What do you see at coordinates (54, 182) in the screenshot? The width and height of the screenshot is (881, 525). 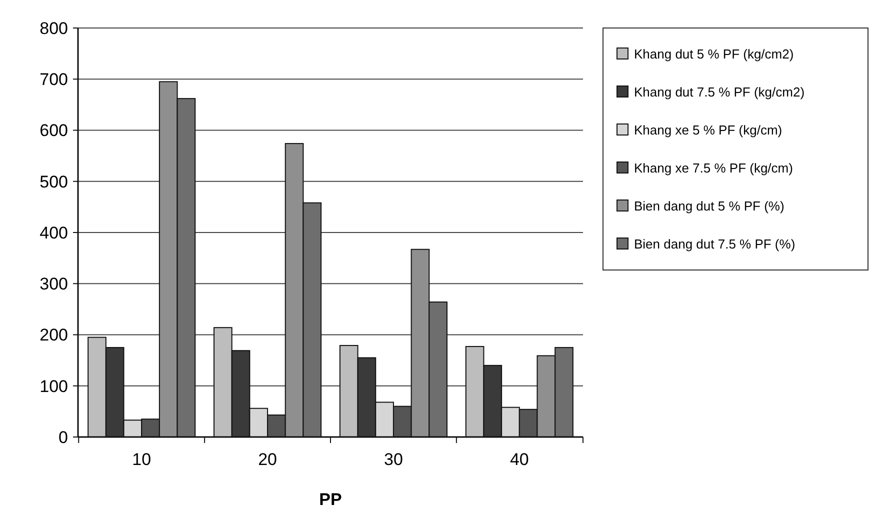 I see `y-tick-label: 500` at bounding box center [54, 182].